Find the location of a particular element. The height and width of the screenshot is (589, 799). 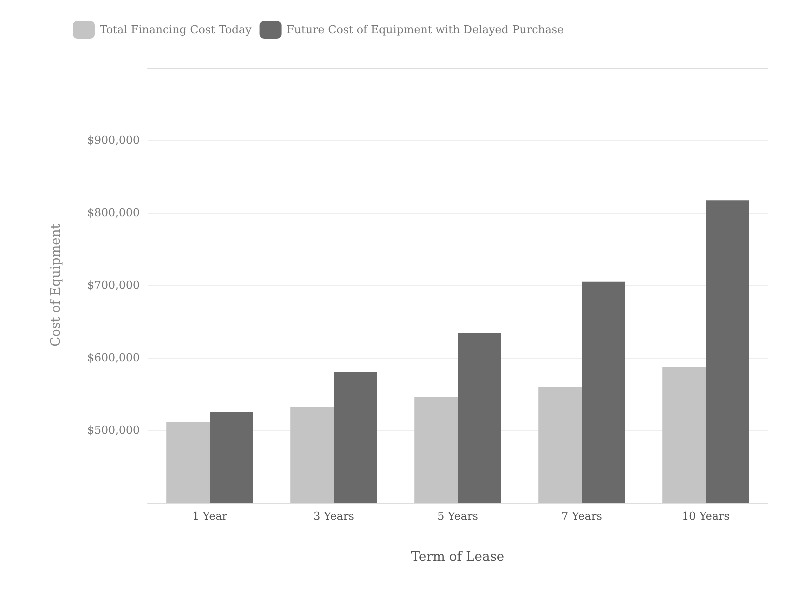

y-tick-label: $800,000 is located at coordinates (114, 213).